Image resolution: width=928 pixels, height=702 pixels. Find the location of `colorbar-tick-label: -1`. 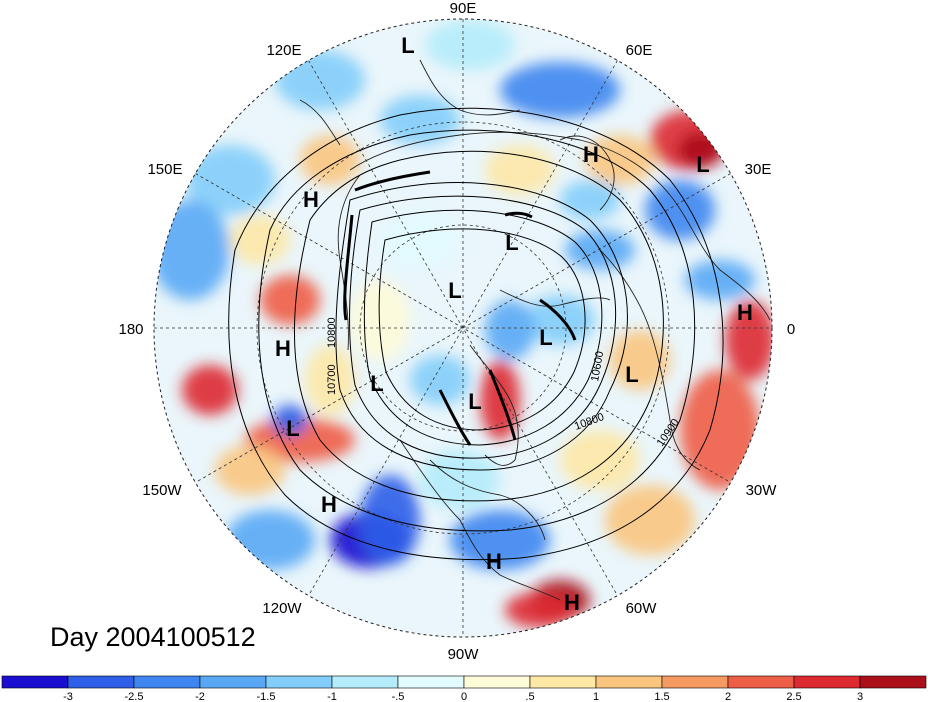

colorbar-tick-label: -1 is located at coordinates (332, 696).